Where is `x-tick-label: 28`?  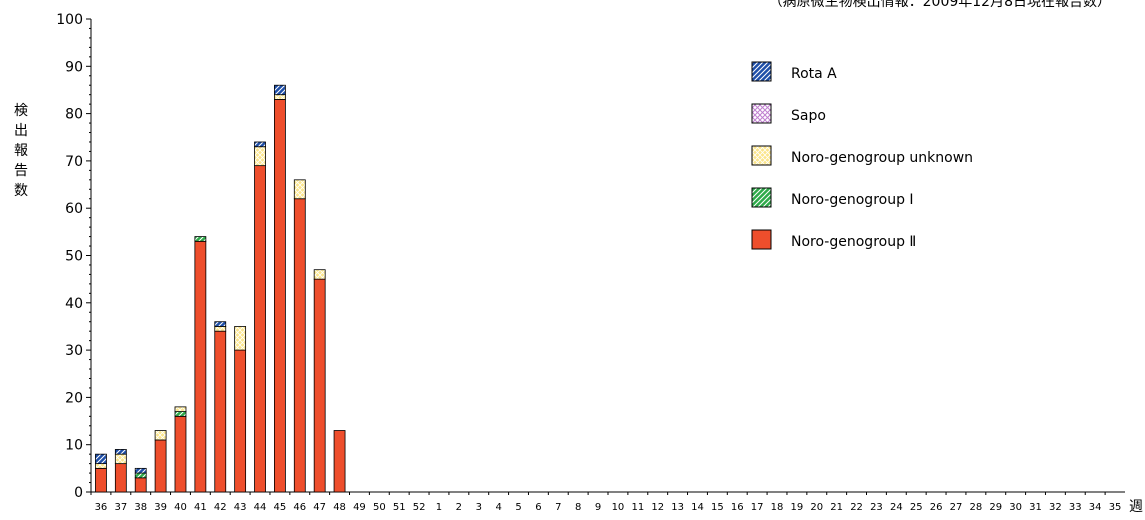
x-tick-label: 28 is located at coordinates (975, 507).